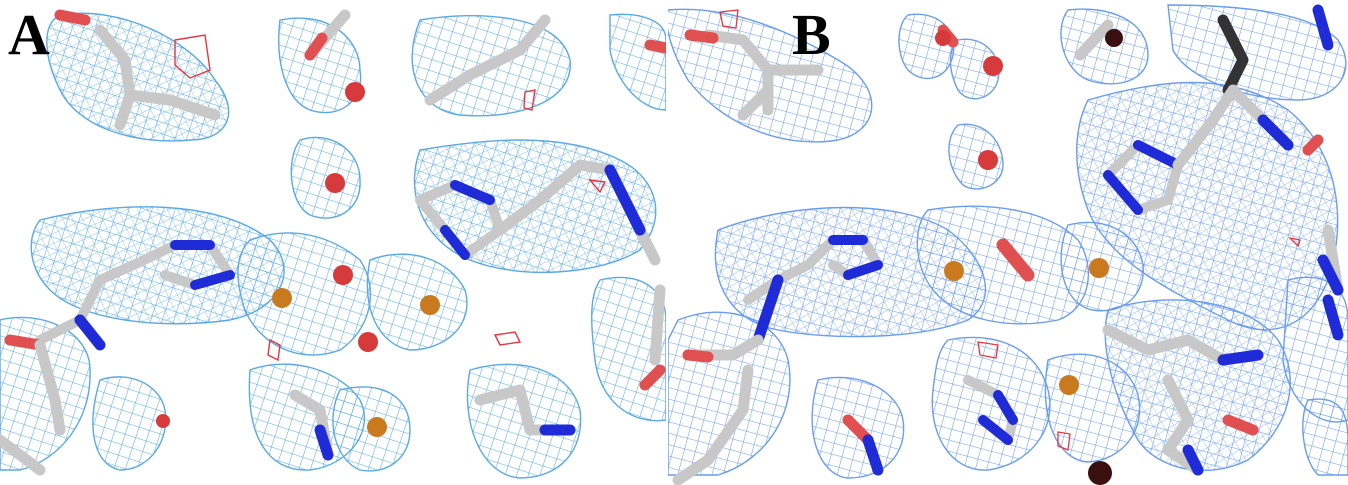  I want to click on panel-b-water-molecules, so click(969, 100).